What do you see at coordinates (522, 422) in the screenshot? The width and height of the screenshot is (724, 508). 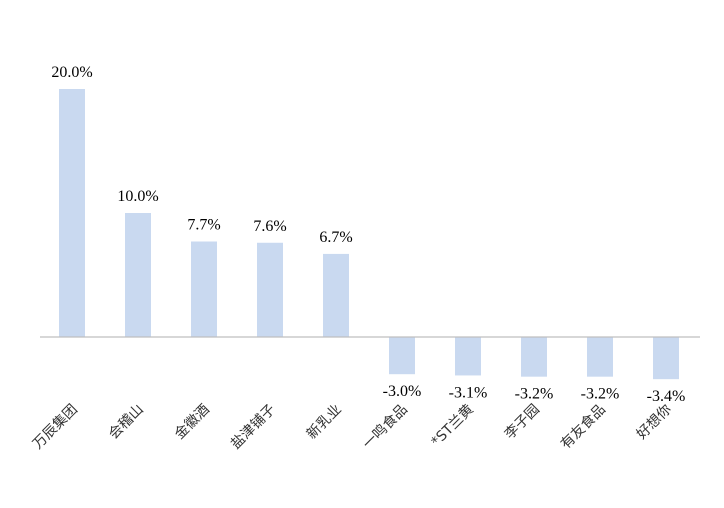 I see `category-label-8: 李子园` at bounding box center [522, 422].